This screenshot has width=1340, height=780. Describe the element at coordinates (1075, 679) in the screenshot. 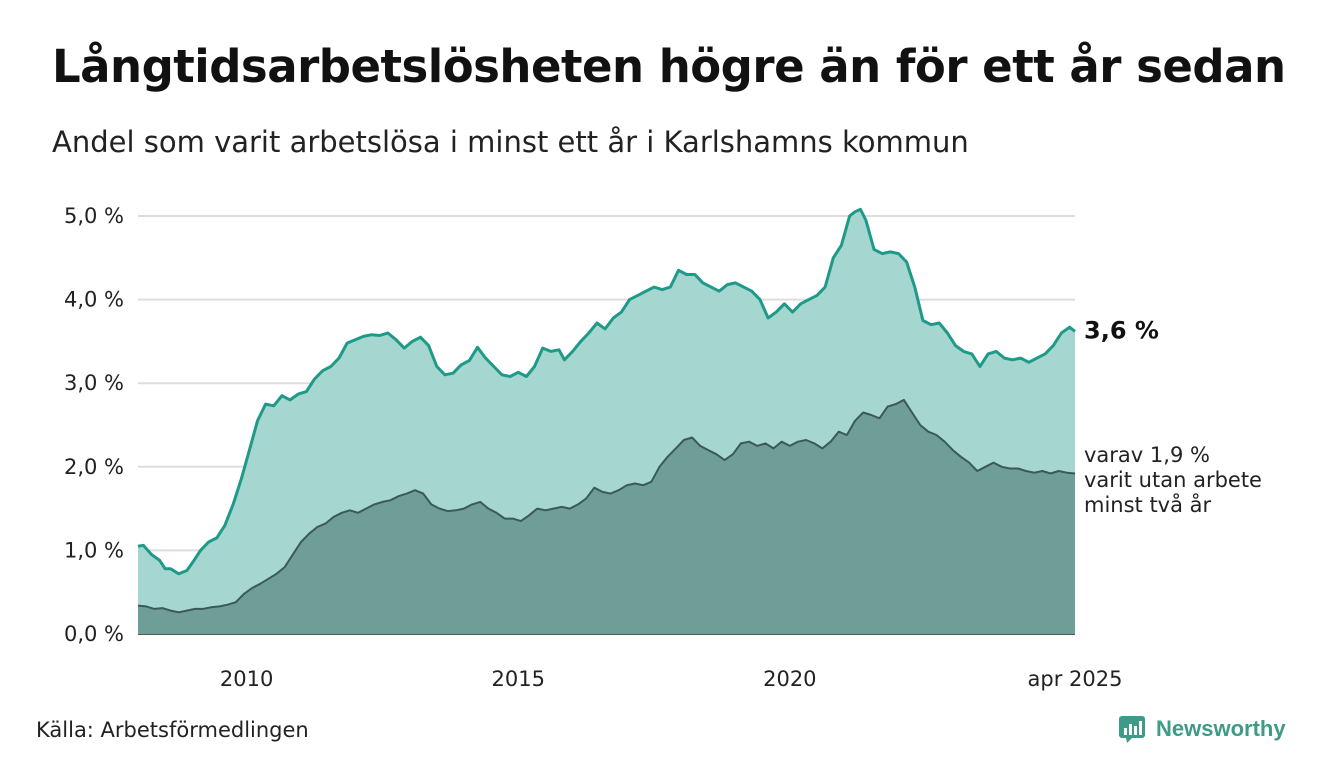

I see `x-tick-label: apr 2025` at that location.